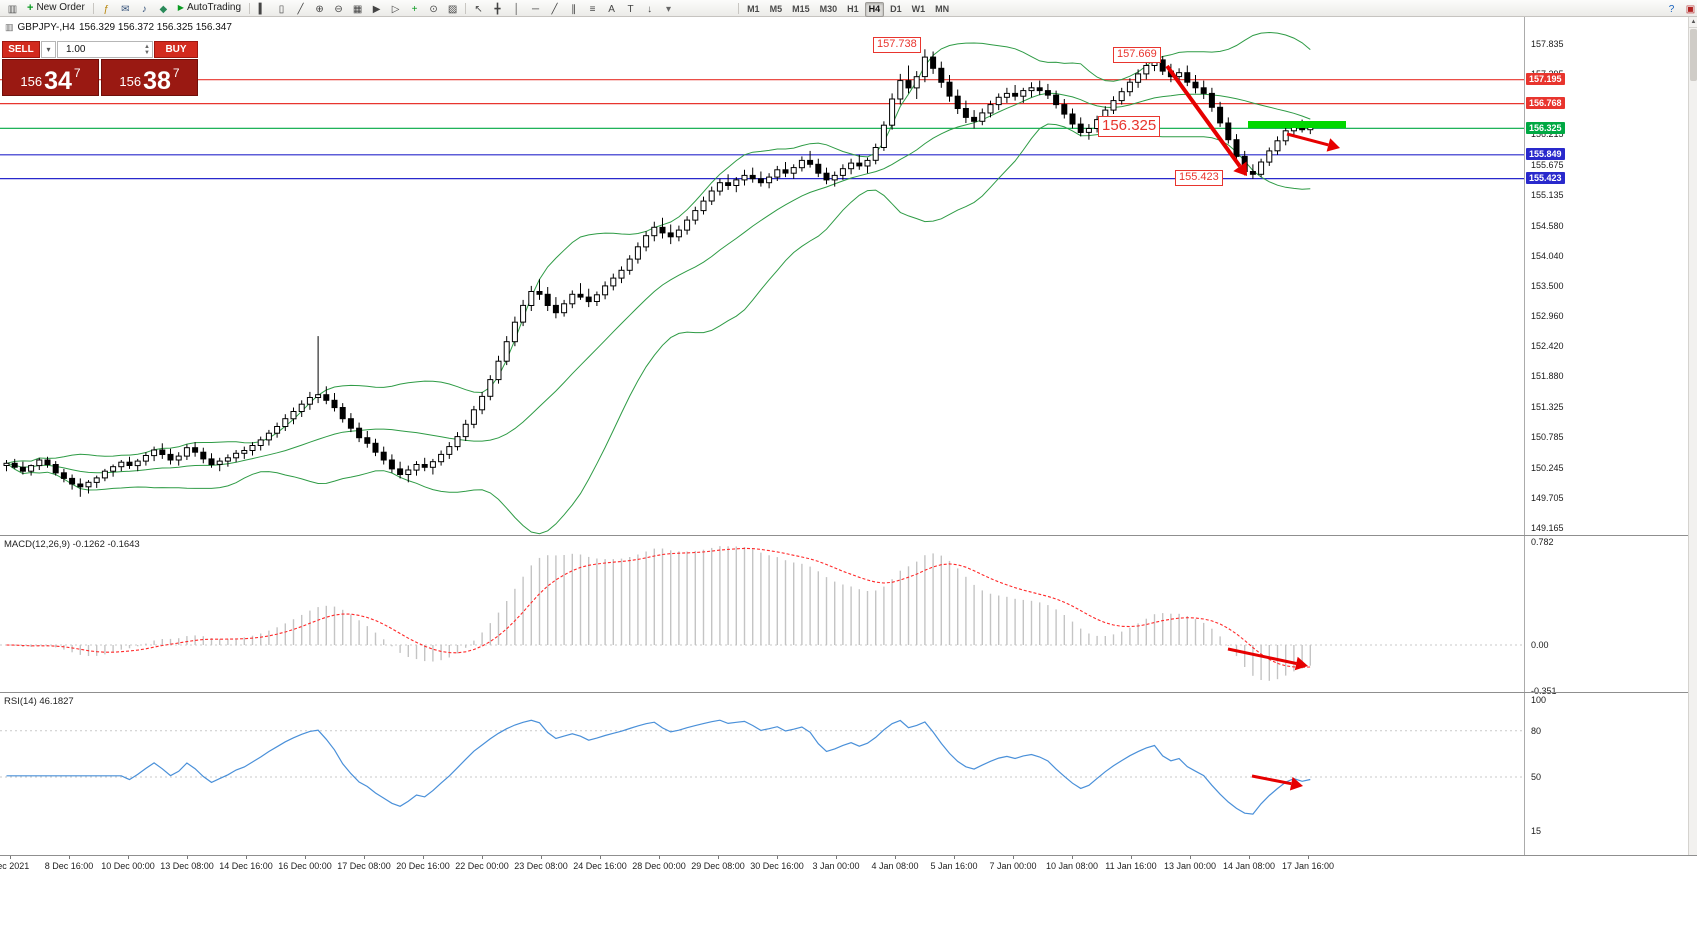 The width and height of the screenshot is (1697, 942). What do you see at coordinates (554, 9) in the screenshot?
I see `trendline-icon: ╱` at bounding box center [554, 9].